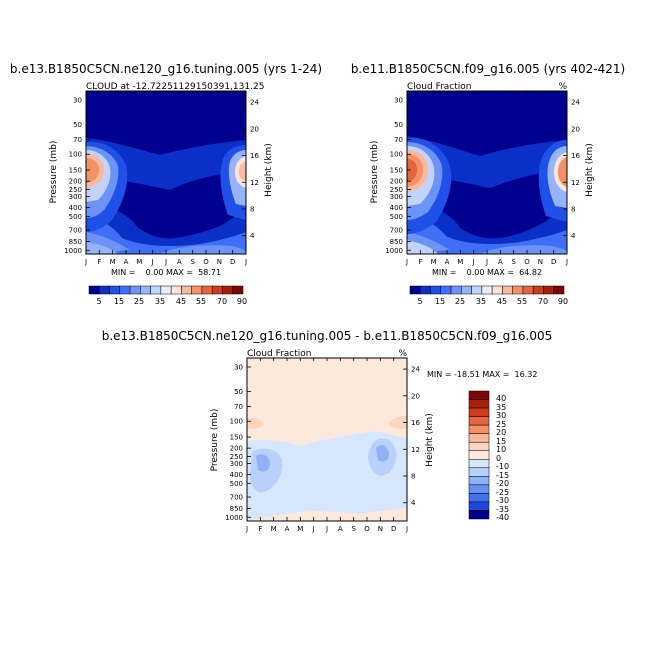 This screenshot has width=654, height=654. What do you see at coordinates (501, 449) in the screenshot?
I see `colorbar-label: 10` at bounding box center [501, 449].